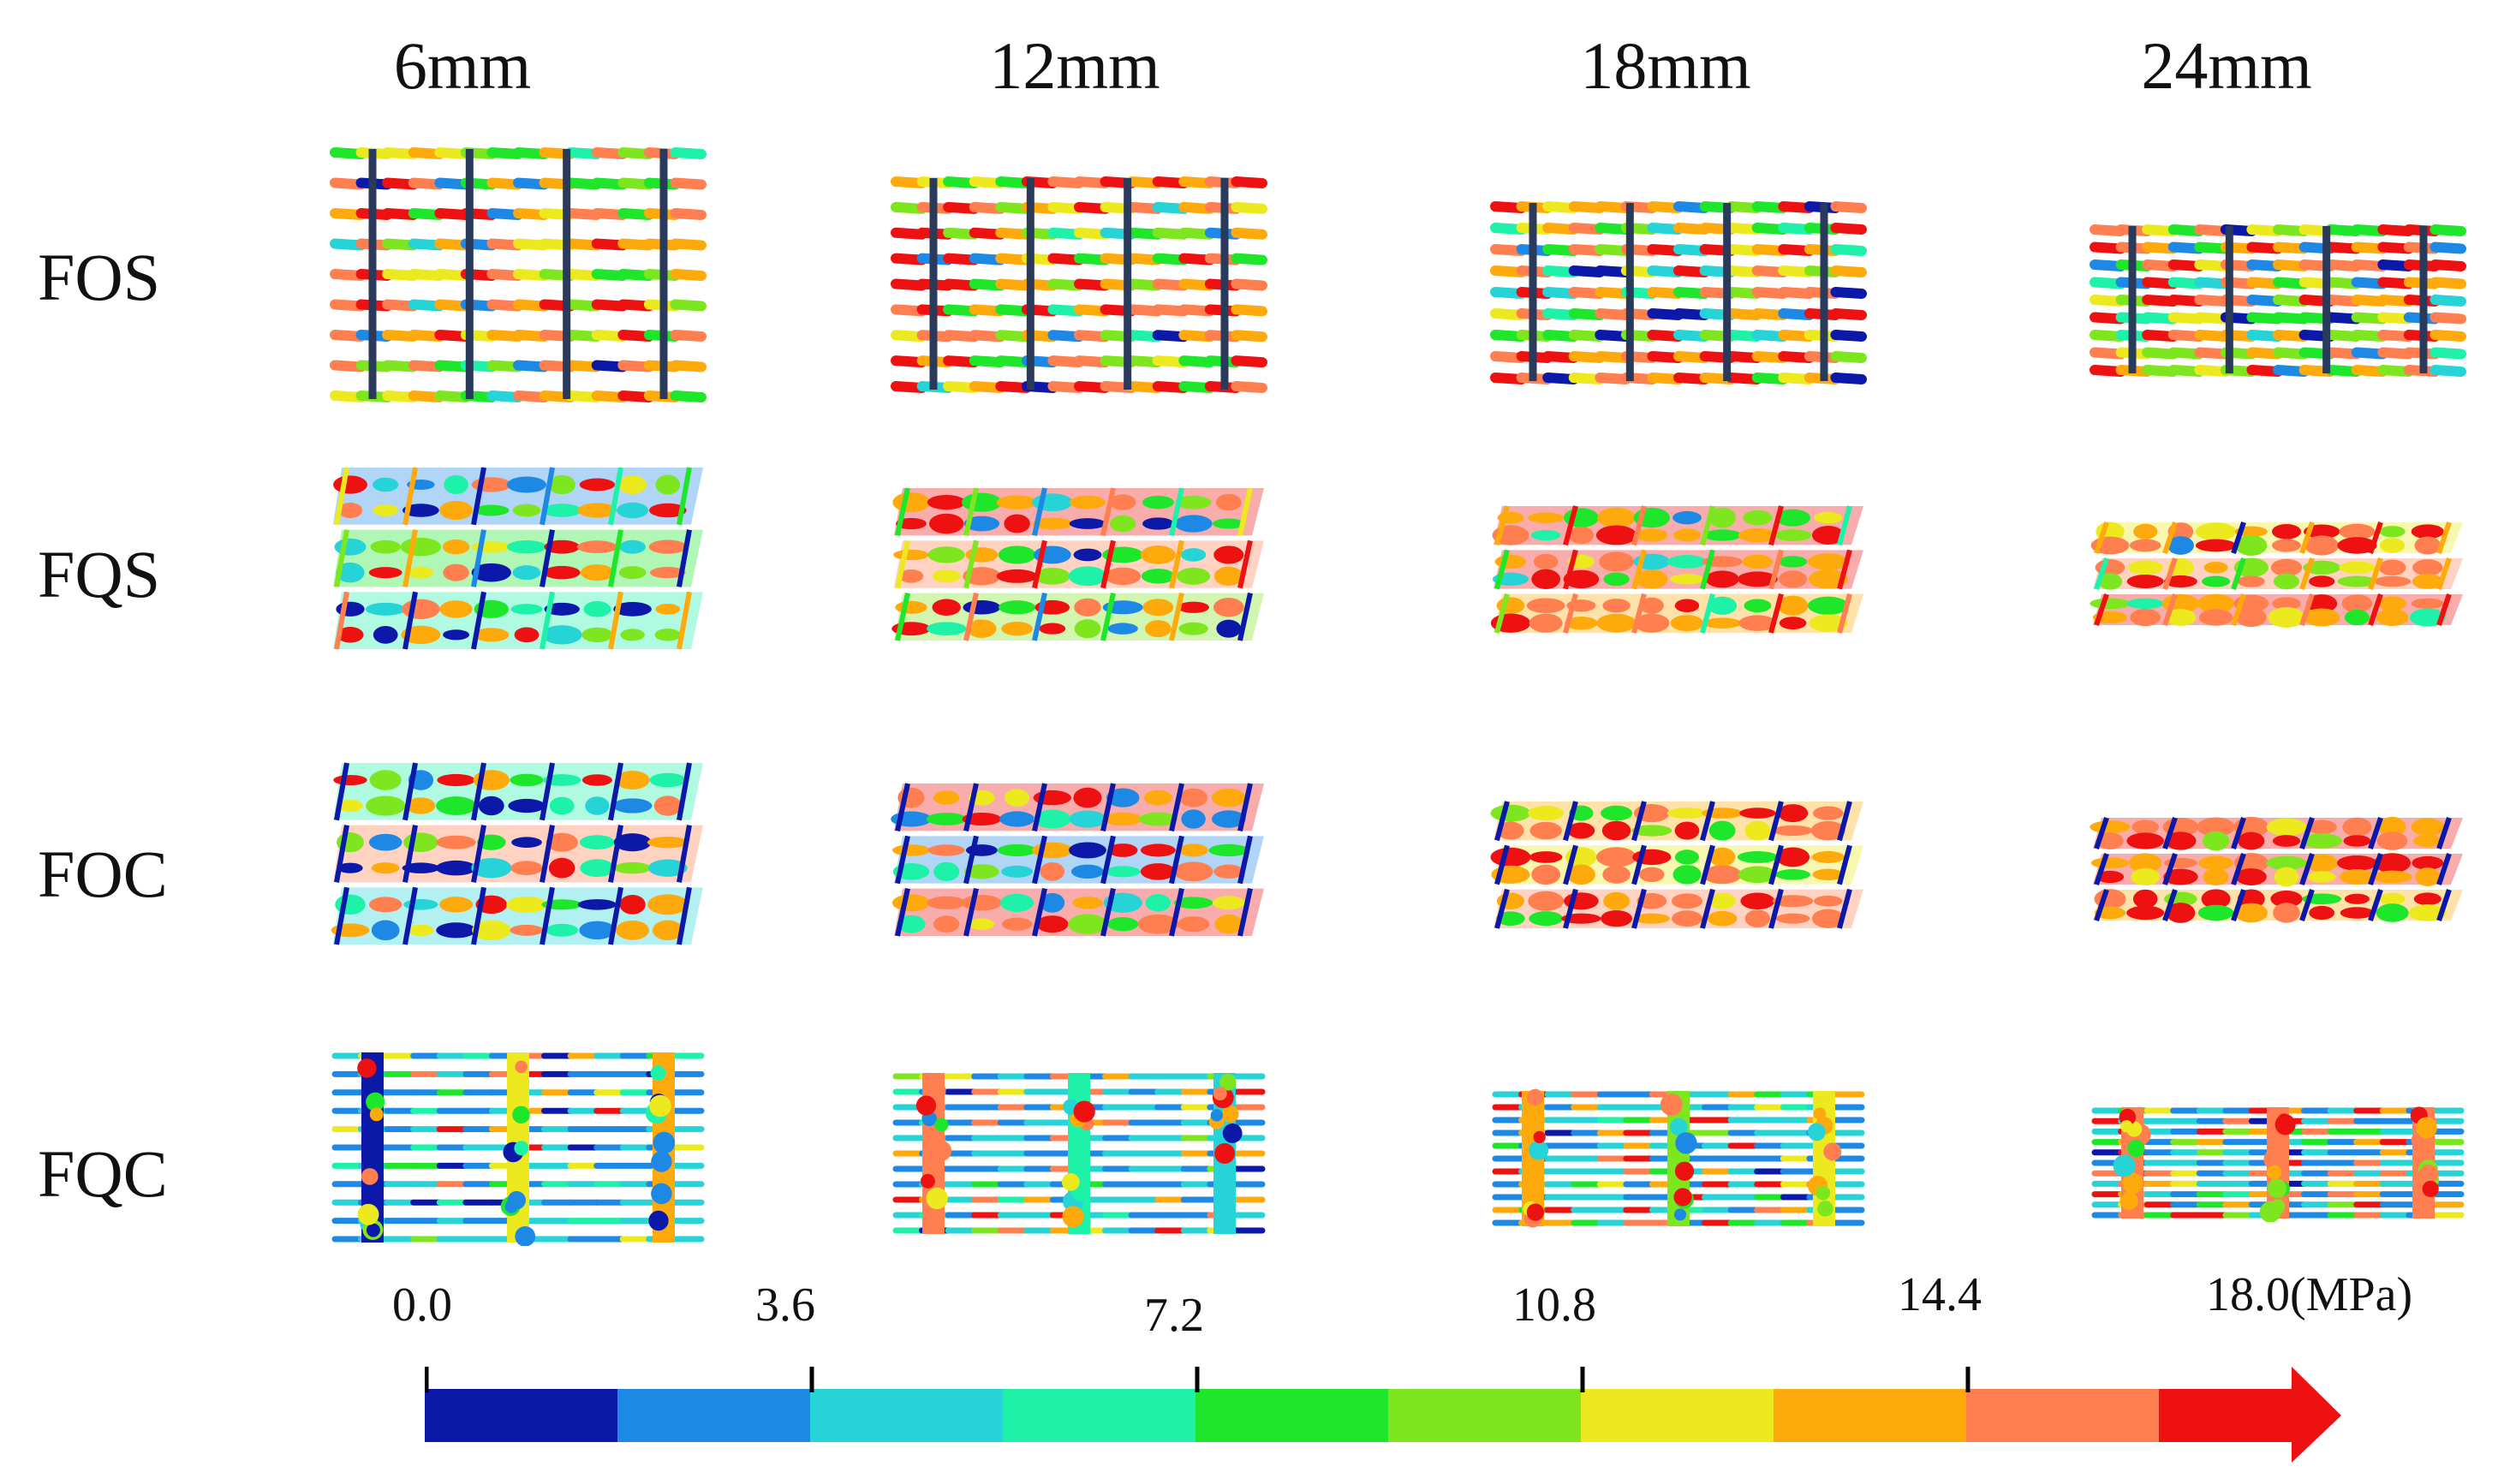 The image size is (2504, 1484). I want to click on scaffold-fqc-24mm, so click(2278, 1163).